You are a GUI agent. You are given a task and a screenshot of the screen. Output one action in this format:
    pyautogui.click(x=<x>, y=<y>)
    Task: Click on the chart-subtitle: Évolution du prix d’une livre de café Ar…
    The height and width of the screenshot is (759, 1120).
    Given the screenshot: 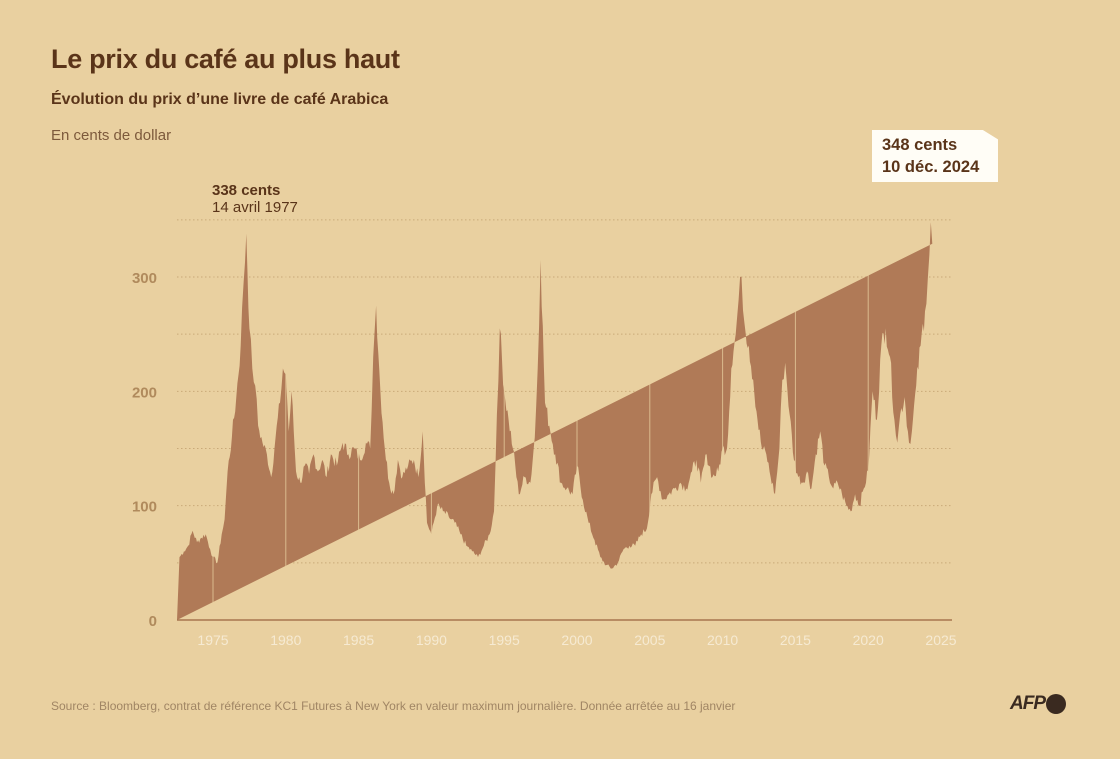 What is the action you would take?
    pyautogui.click(x=220, y=99)
    